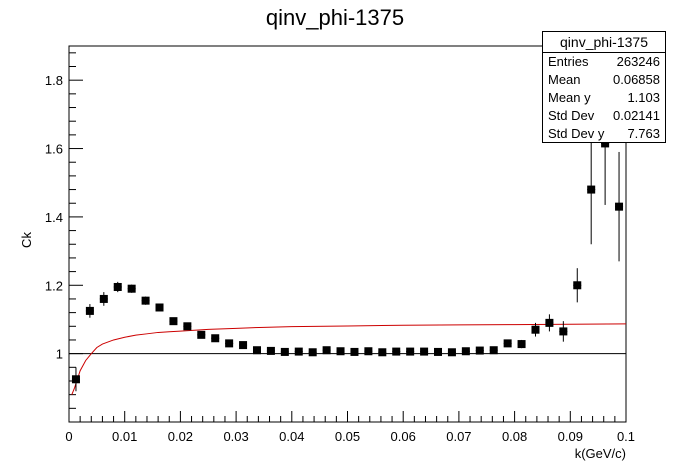 This screenshot has width=696, height=472. What do you see at coordinates (54, 80) in the screenshot?
I see `y-tick-label: 1.8` at bounding box center [54, 80].